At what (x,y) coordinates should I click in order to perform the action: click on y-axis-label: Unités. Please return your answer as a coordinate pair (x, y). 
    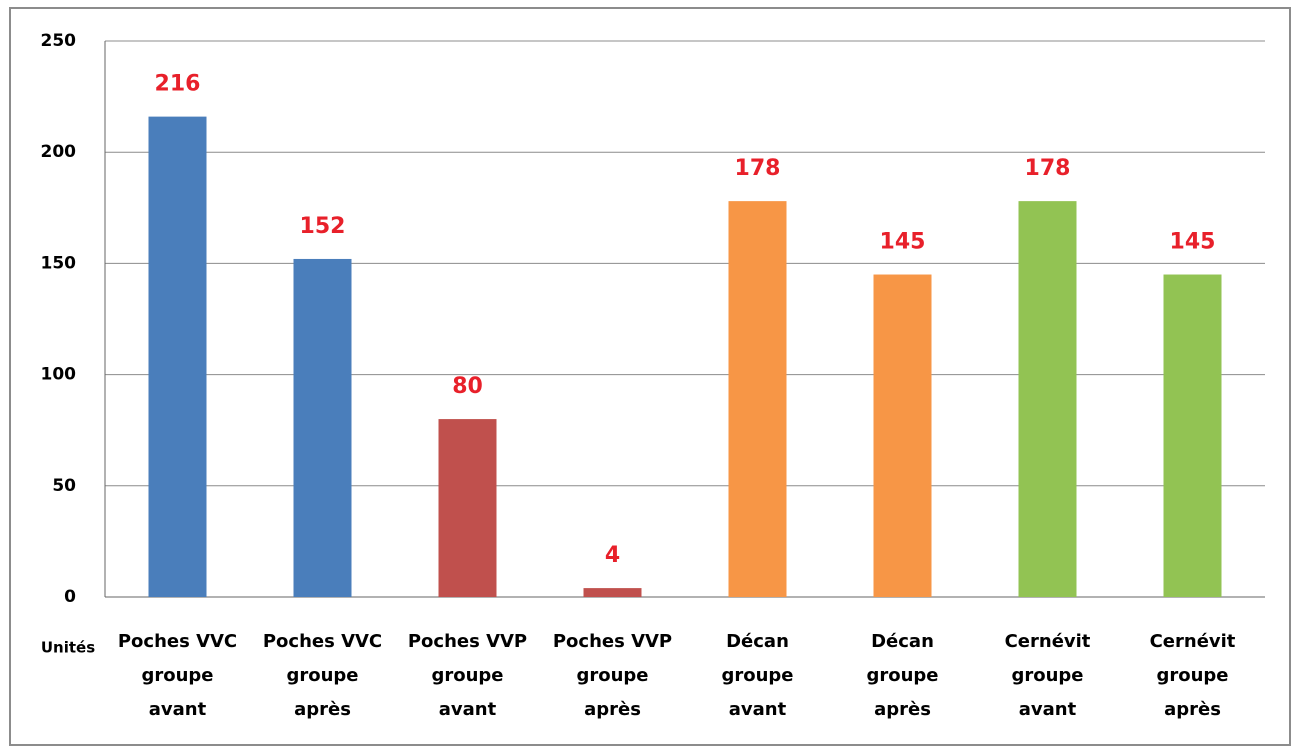
    Looking at the image, I should click on (68, 648).